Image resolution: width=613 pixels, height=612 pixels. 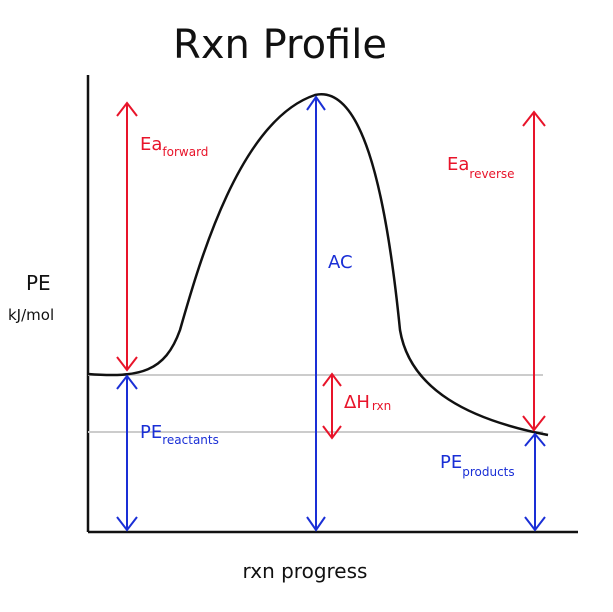 I want to click on pe-products-arrow, so click(x=535, y=482).